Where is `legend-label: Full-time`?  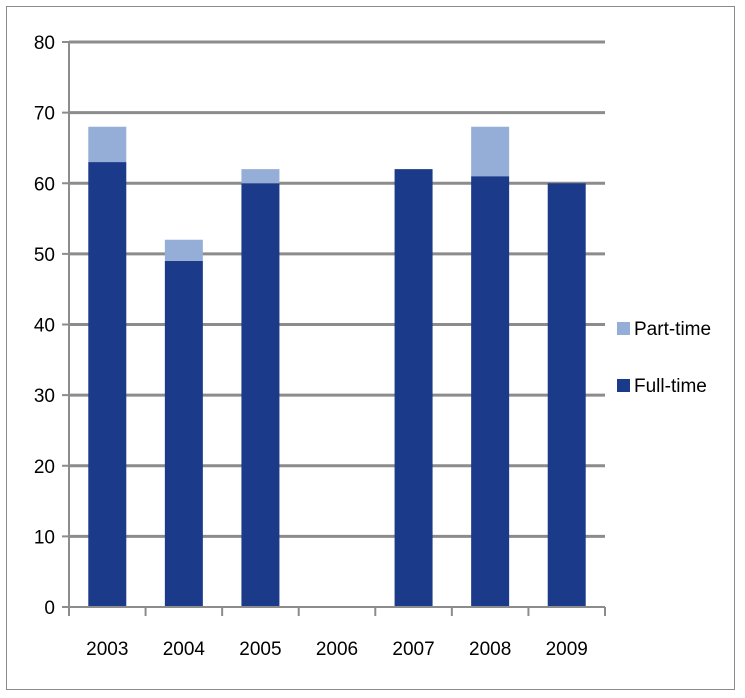
legend-label: Full-time is located at coordinates (670, 386).